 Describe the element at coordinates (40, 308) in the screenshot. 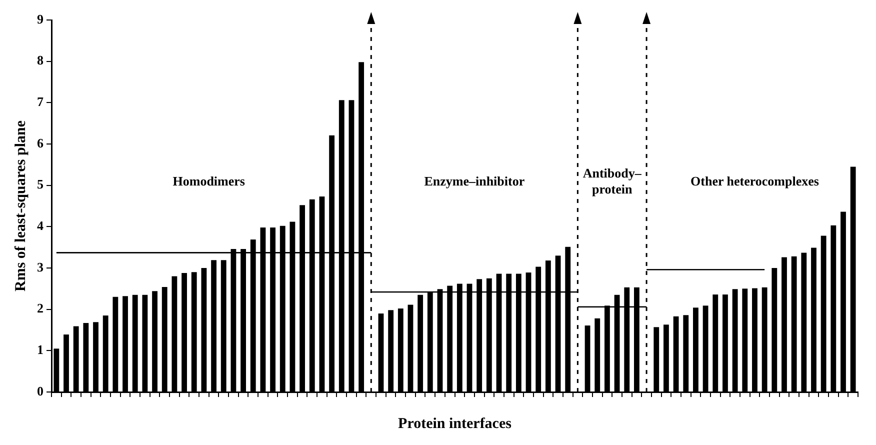

I see `y-tick-label: 2` at that location.